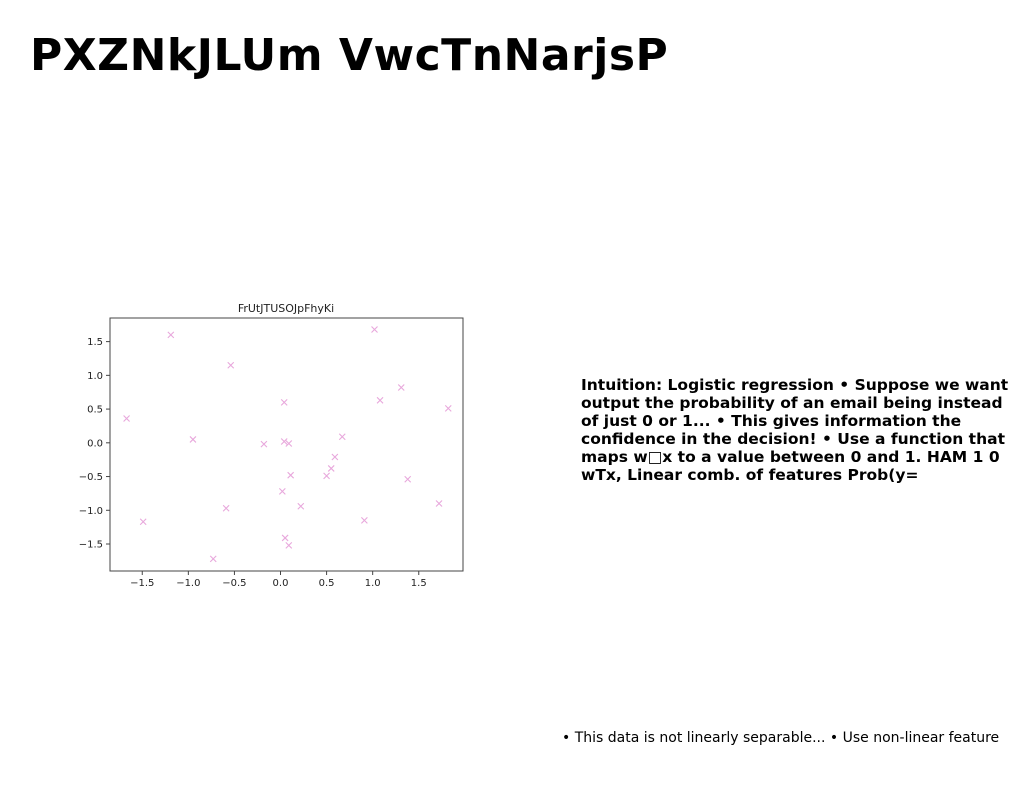 This screenshot has height=788, width=1024. What do you see at coordinates (95, 376) in the screenshot?
I see `y-tick-label: 1.0` at bounding box center [95, 376].